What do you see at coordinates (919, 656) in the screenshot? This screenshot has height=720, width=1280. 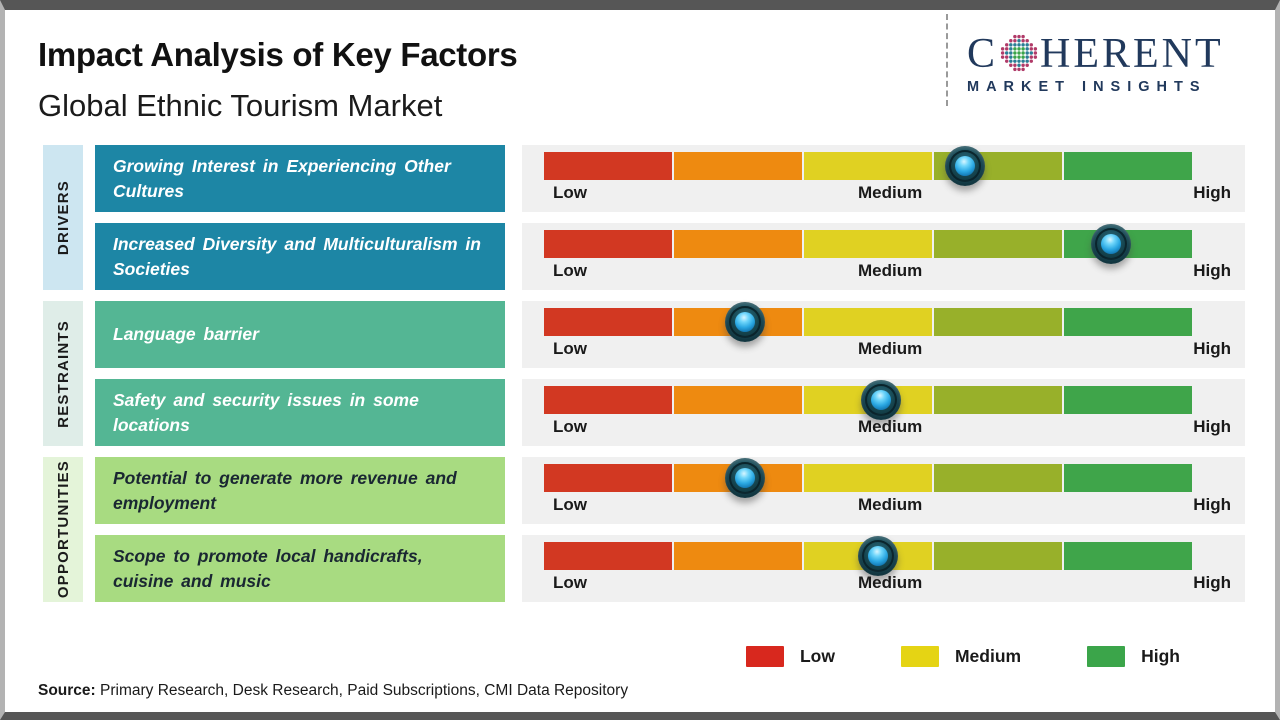 I see `legend-swatch-medium` at bounding box center [919, 656].